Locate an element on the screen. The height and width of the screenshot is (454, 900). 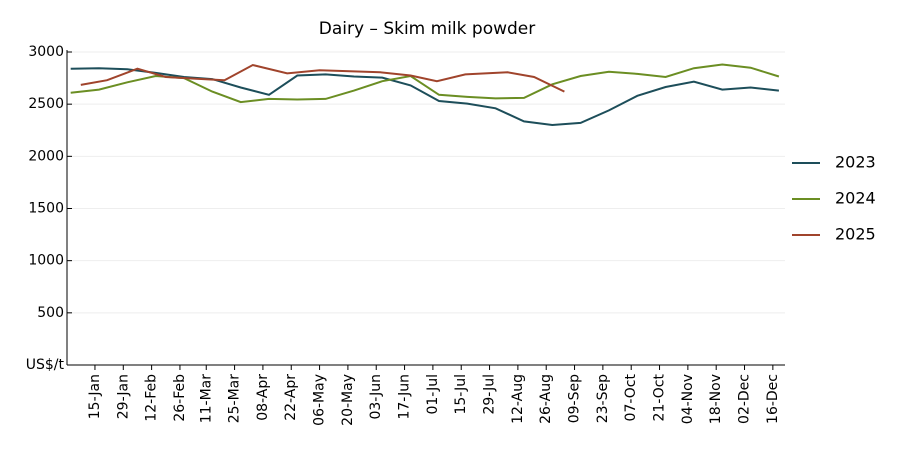
legend-label: 2024 is located at coordinates (855, 198).